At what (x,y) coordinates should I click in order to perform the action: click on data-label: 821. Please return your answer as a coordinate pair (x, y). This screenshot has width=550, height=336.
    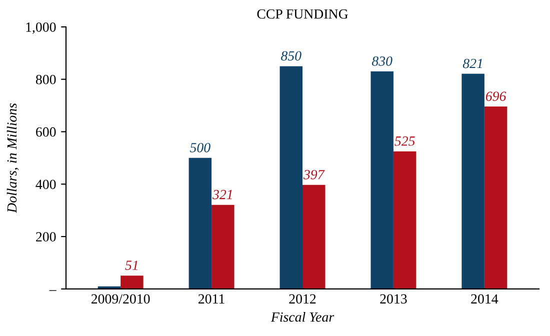
    Looking at the image, I should click on (472, 63).